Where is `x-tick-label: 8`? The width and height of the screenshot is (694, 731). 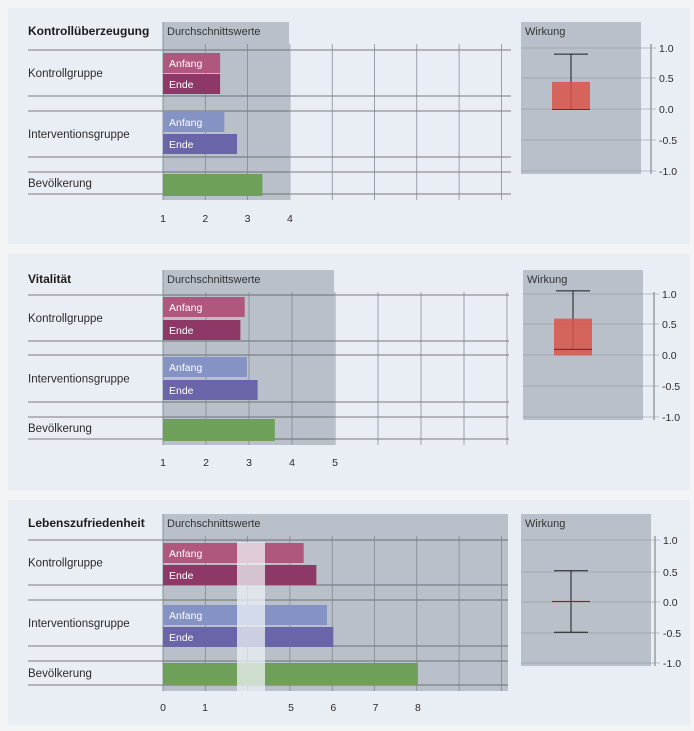 x-tick-label: 8 is located at coordinates (418, 708).